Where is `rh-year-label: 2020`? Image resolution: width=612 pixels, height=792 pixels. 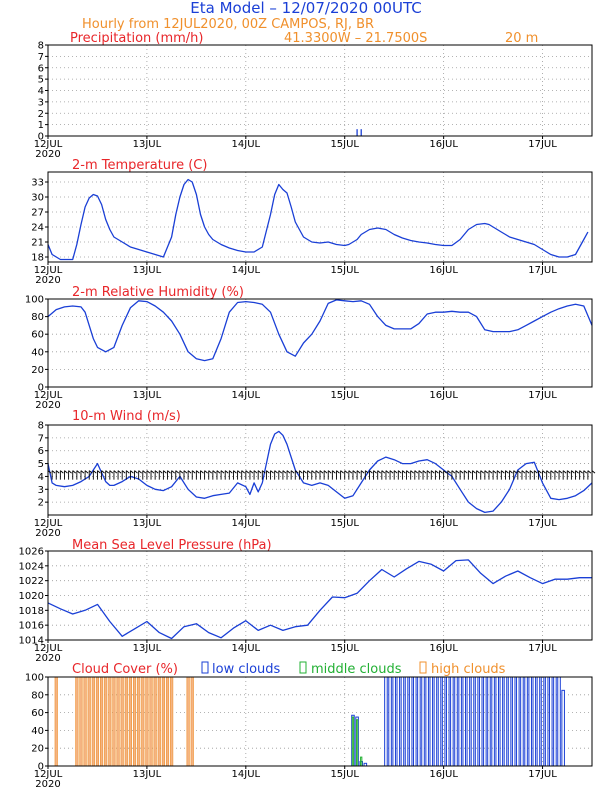 rh-year-label: 2020 is located at coordinates (47, 405).